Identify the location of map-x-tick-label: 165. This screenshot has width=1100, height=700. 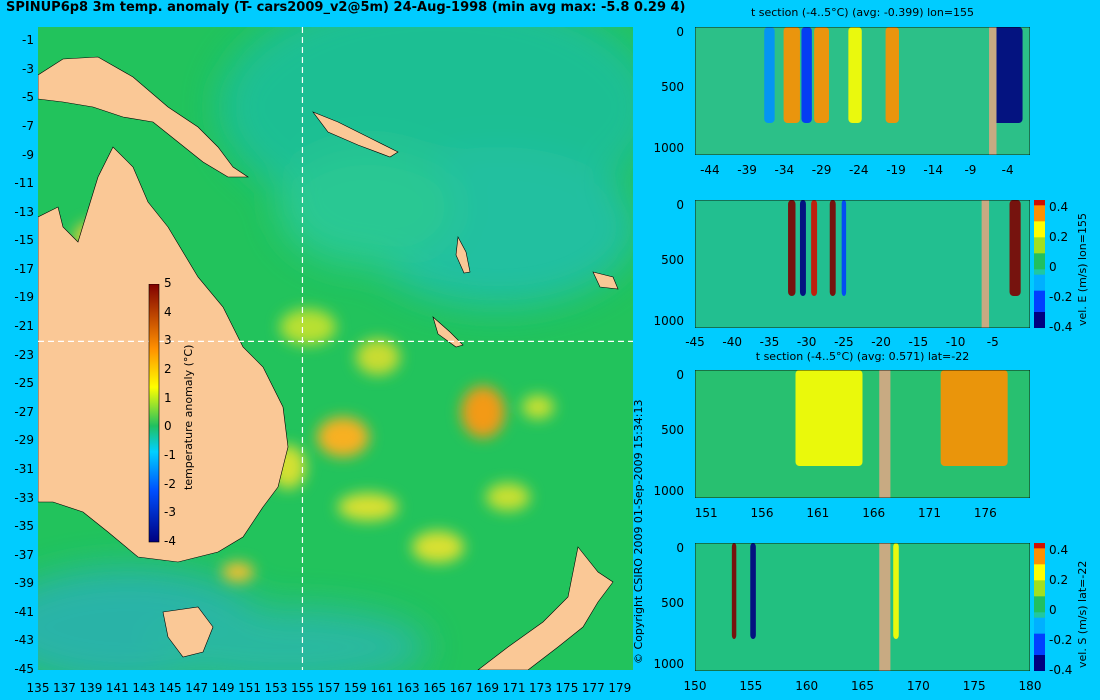
(435, 688).